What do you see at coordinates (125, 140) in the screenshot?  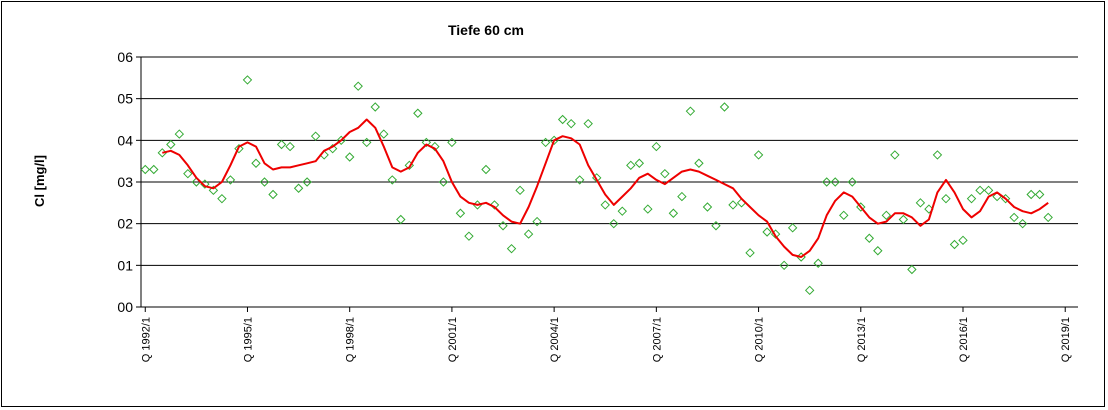 I see `y-tick-label: 04` at bounding box center [125, 140].